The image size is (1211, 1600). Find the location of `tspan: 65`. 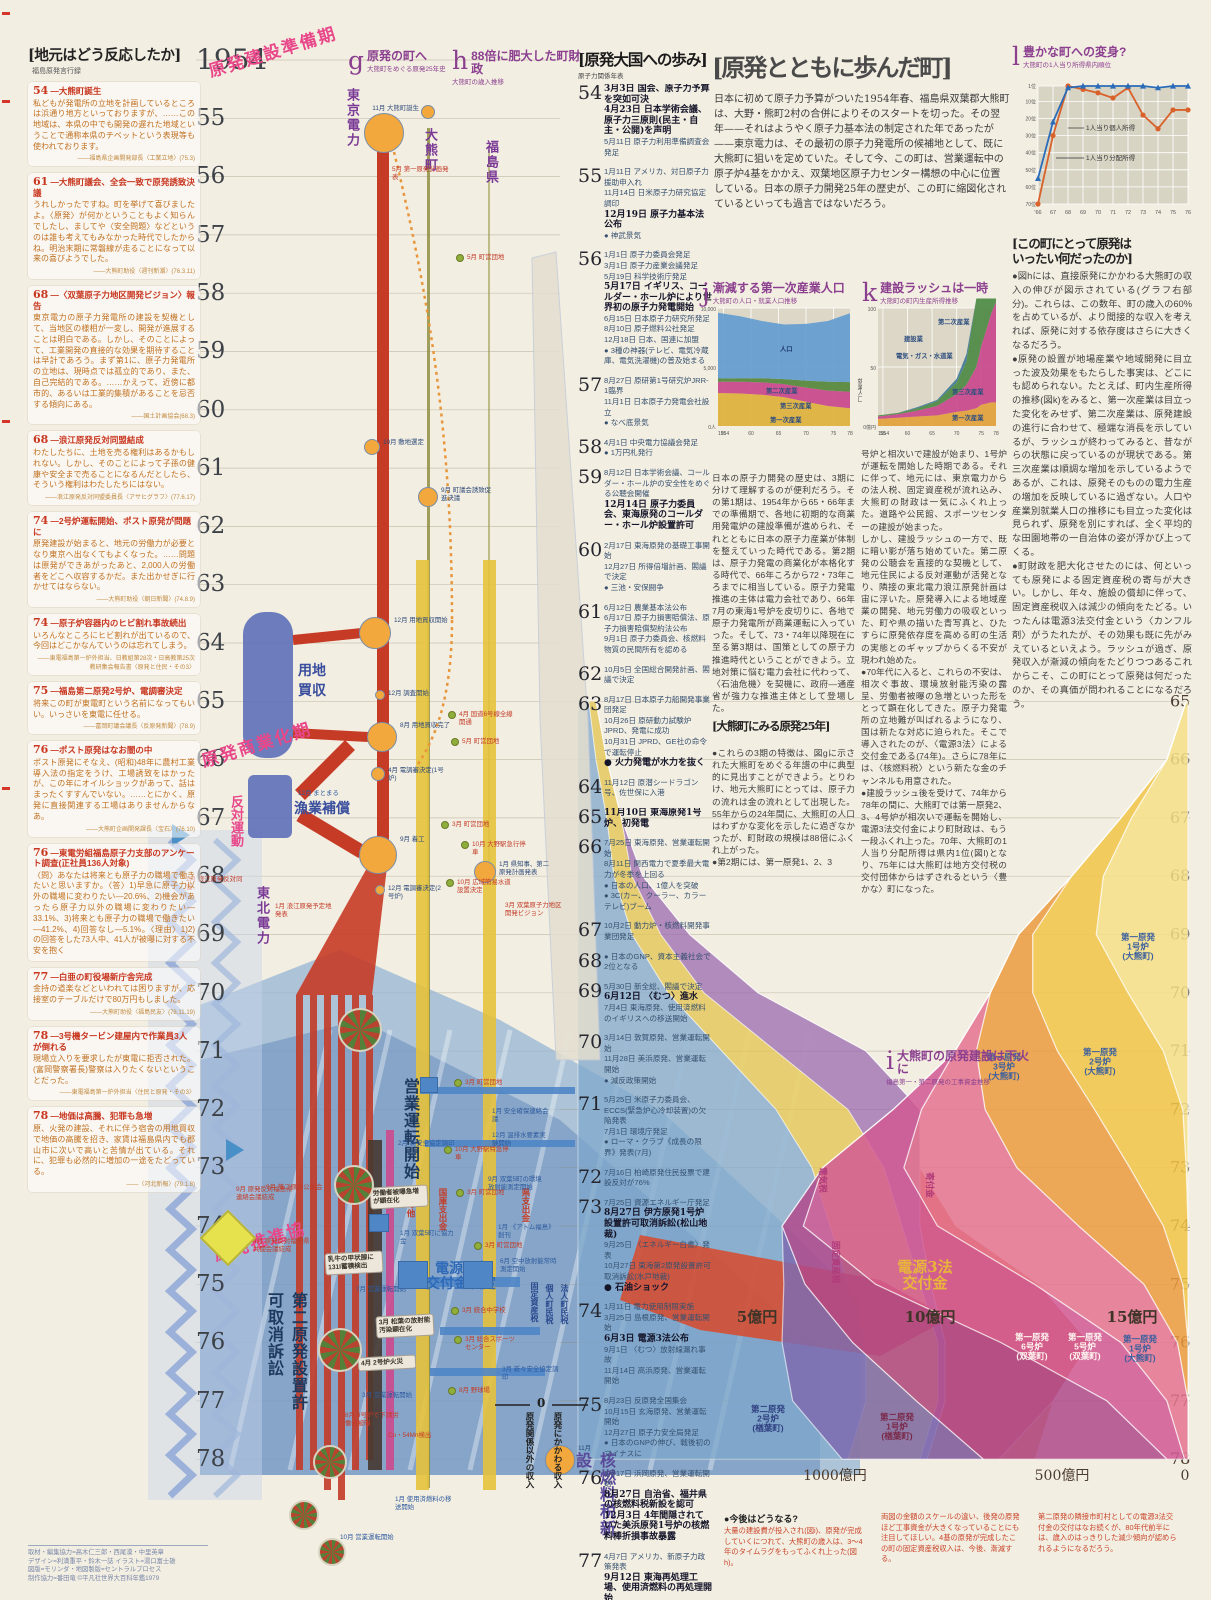

tspan: 65 is located at coordinates (779, 434).